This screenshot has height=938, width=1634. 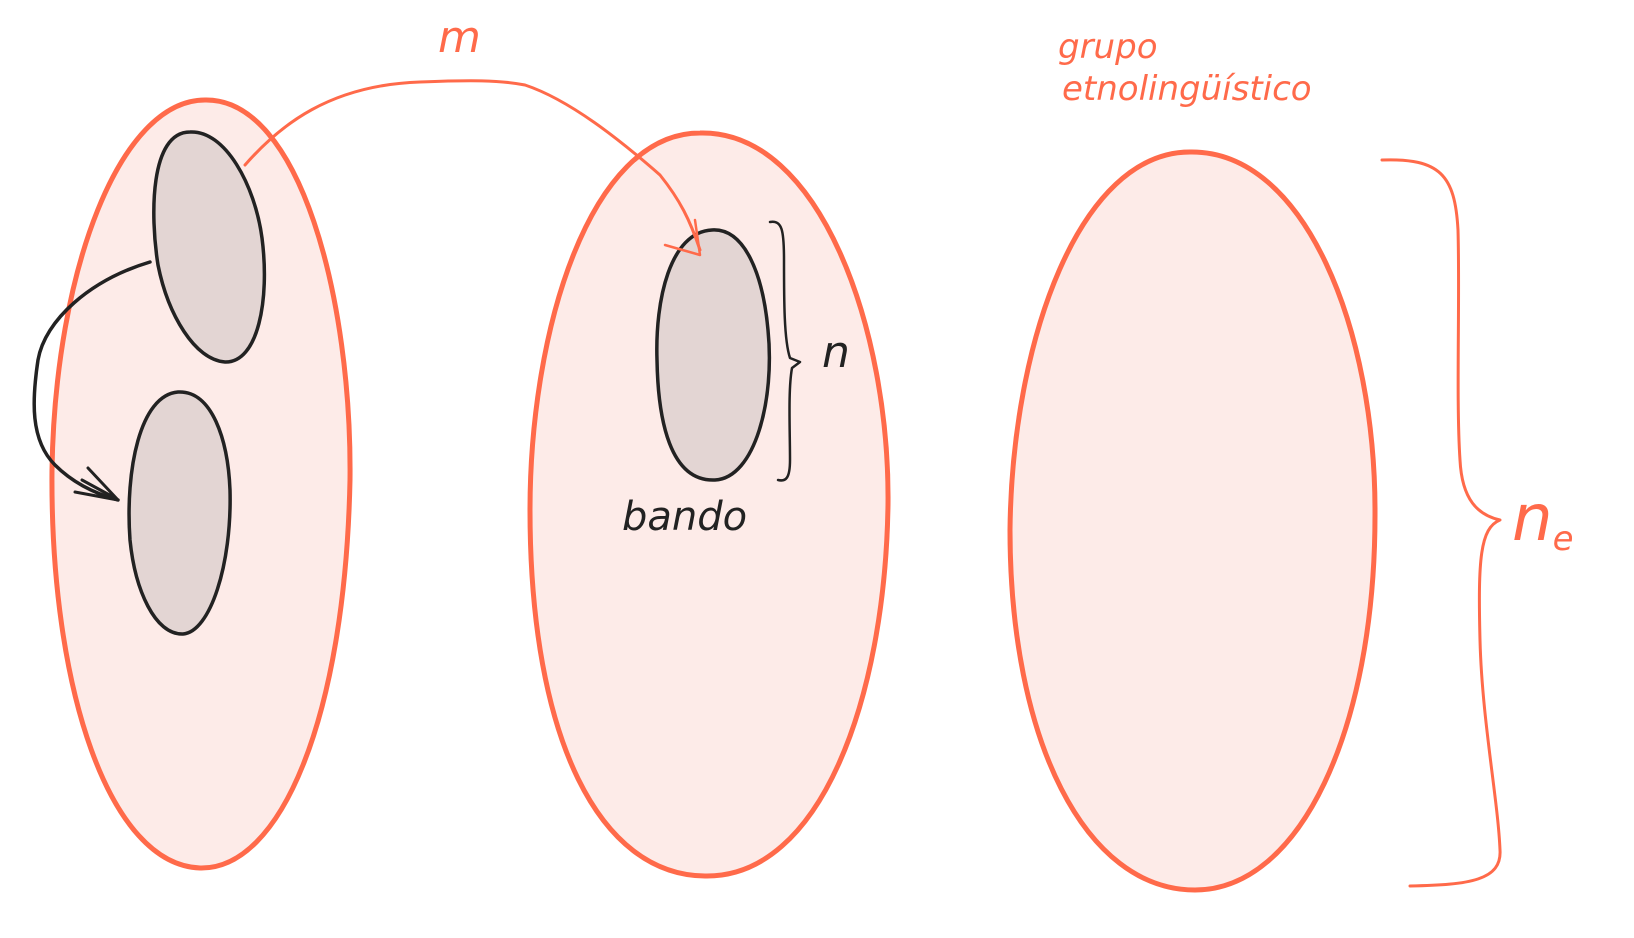 What do you see at coordinates (1532, 519) in the screenshot?
I see `group-size-symbol: n` at bounding box center [1532, 519].